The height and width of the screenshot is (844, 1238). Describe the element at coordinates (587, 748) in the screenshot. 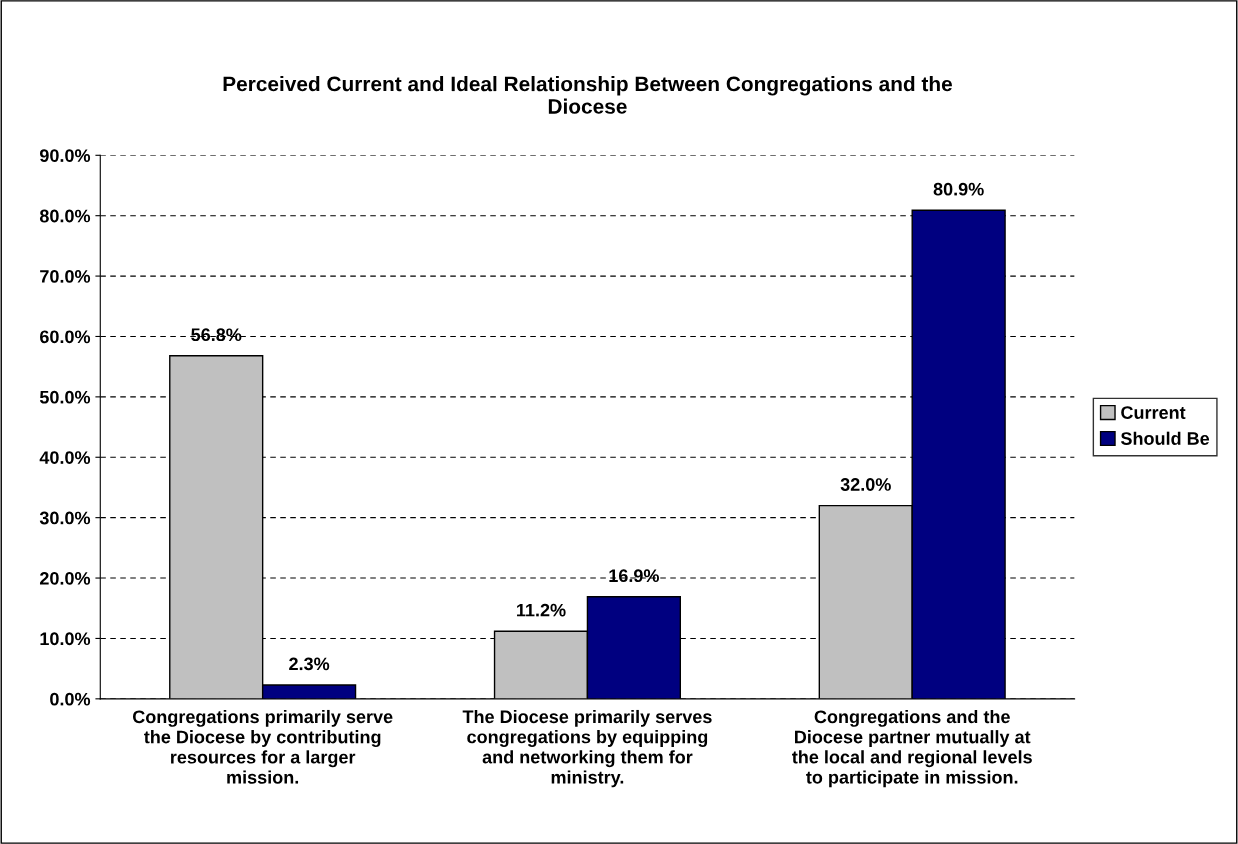

I see `x-tick-label: The Diocese primarily serves congregations by equipping and networking them for ministry.` at that location.